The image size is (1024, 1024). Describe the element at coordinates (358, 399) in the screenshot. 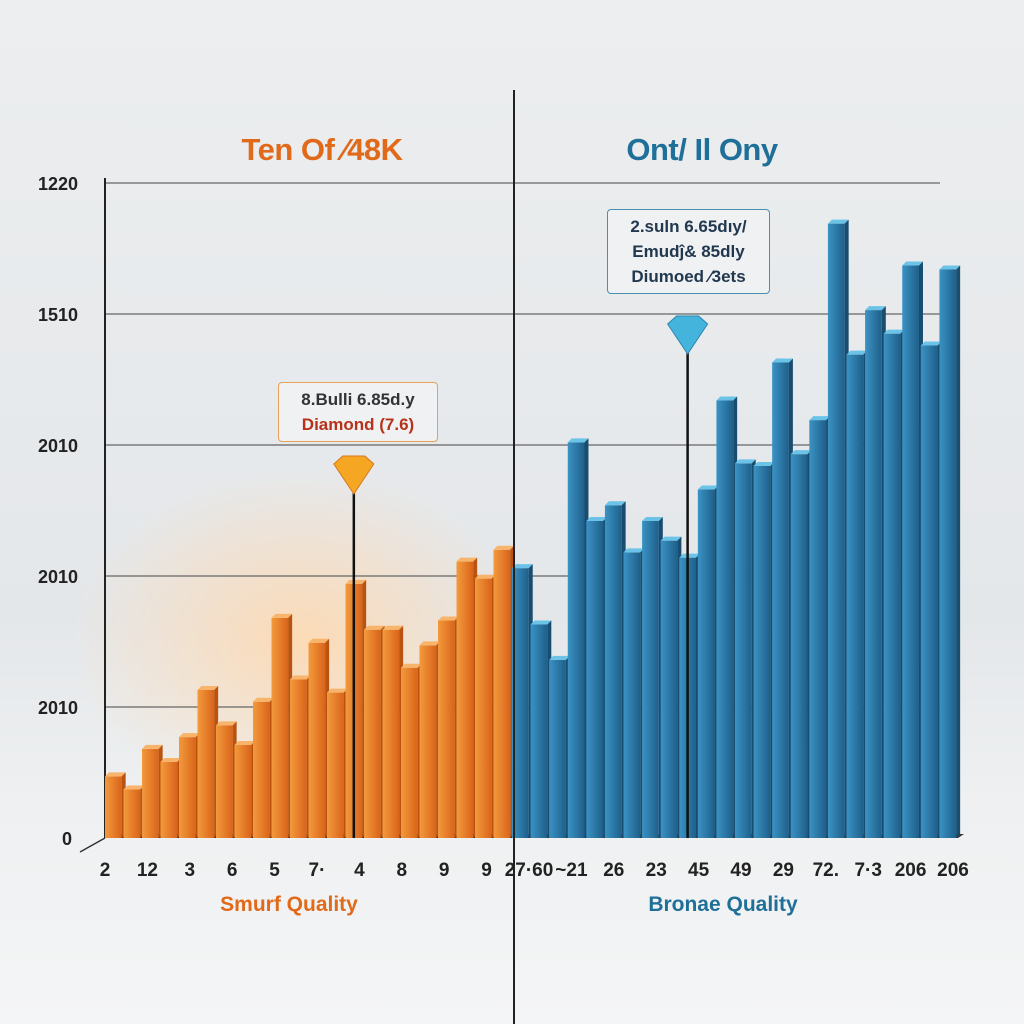

I see `annotation-line: 8.Bulli 6.85d.y` at that location.